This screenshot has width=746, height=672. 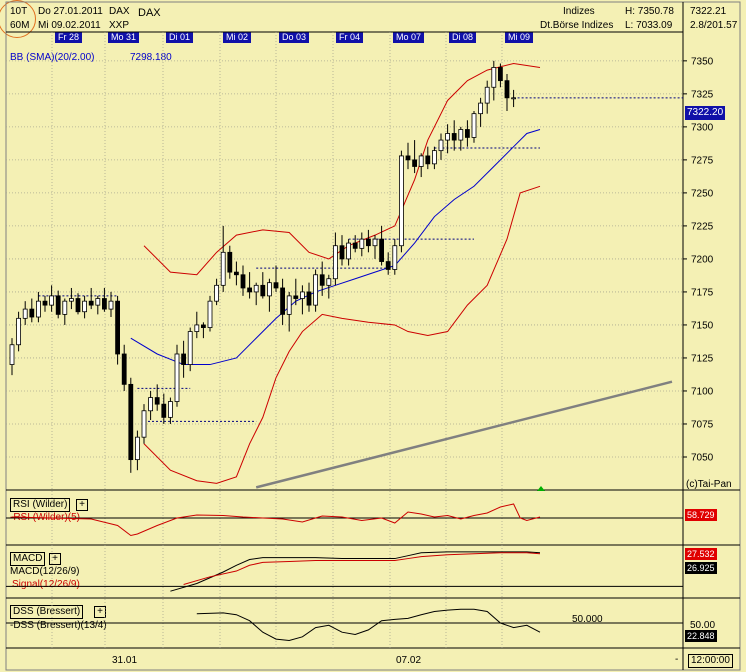 I want to click on day-tab-1: Mo 31, so click(x=124, y=37).